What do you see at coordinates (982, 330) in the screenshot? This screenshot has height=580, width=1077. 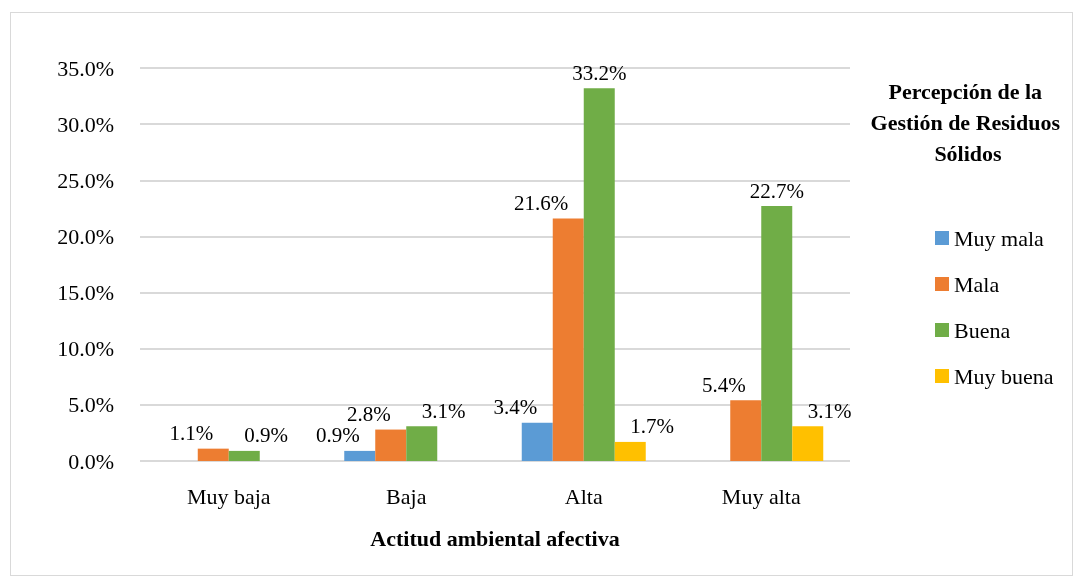 I see `legend-label: Buena` at bounding box center [982, 330].